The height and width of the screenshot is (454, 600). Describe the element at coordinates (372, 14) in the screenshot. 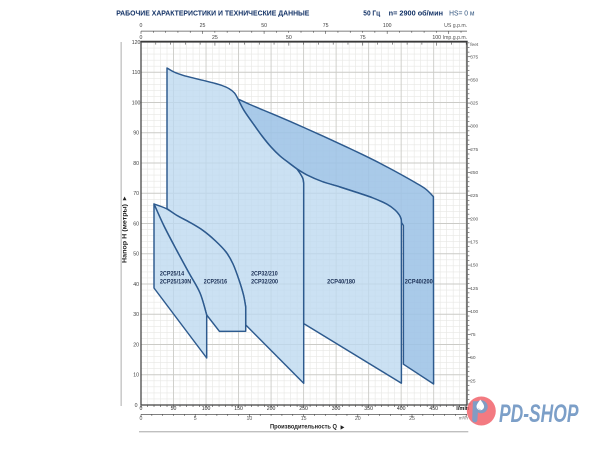

I see `svg-text: 50 Гц` at that location.